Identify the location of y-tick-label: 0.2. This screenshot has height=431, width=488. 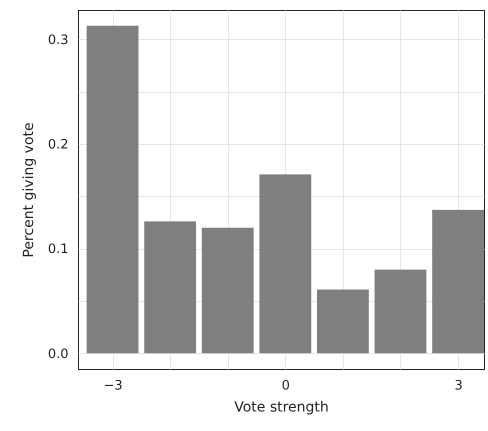
(58, 144).